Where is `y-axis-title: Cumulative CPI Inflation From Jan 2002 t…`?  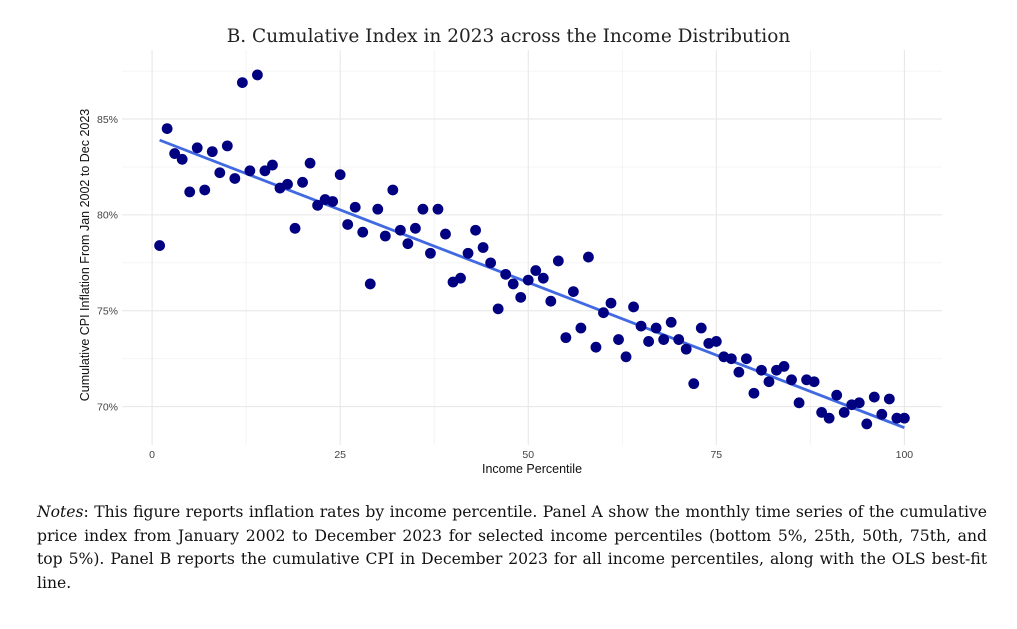
y-axis-title: Cumulative CPI Inflation From Jan 2002 t… is located at coordinates (85, 255).